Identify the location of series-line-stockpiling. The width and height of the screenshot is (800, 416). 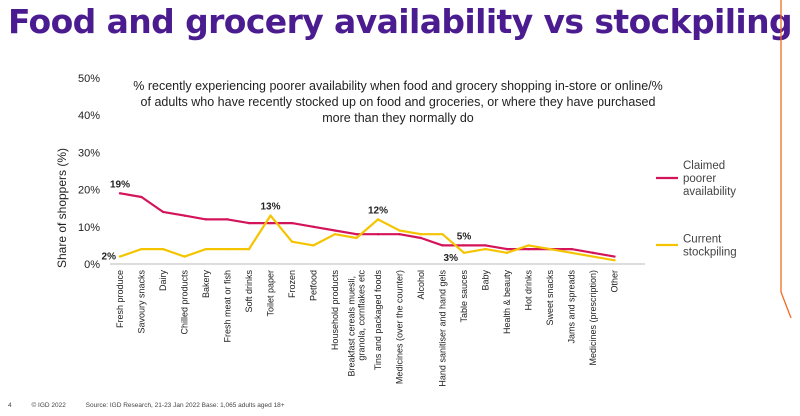
(367, 238).